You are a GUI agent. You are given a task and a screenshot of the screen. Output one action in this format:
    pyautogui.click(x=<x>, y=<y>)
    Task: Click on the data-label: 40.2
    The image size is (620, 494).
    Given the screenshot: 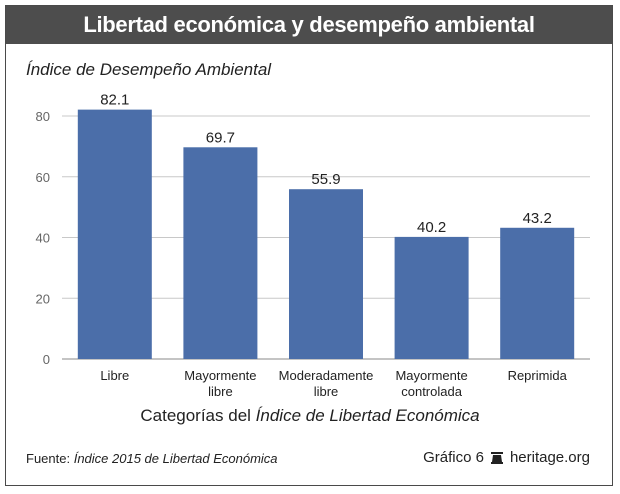 What is the action you would take?
    pyautogui.click(x=431, y=227)
    